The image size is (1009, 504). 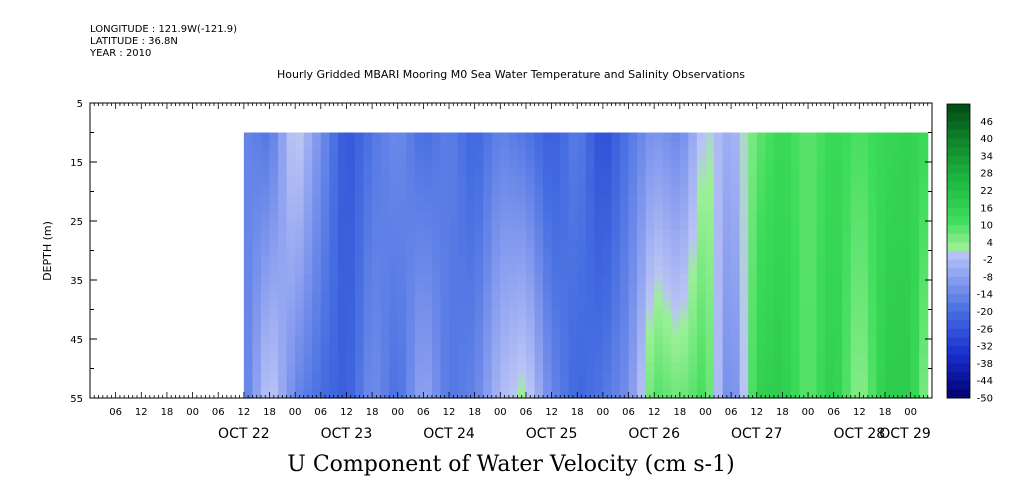 What do you see at coordinates (320, 412) in the screenshot?
I see `x-hour-label: 06` at bounding box center [320, 412].